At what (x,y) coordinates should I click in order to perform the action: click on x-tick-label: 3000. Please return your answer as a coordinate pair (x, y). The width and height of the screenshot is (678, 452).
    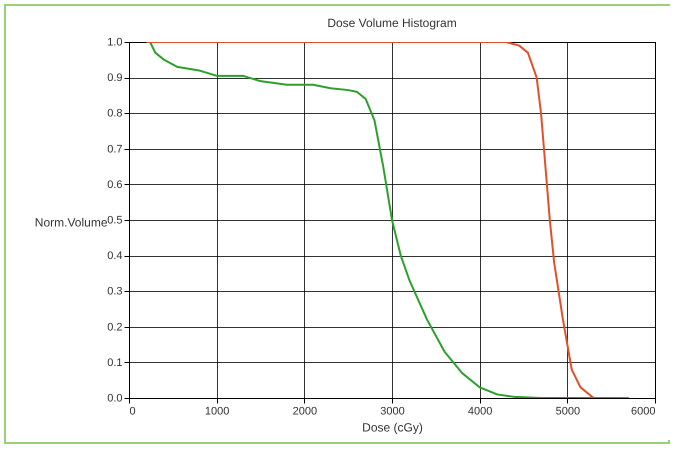
    Looking at the image, I should click on (392, 412).